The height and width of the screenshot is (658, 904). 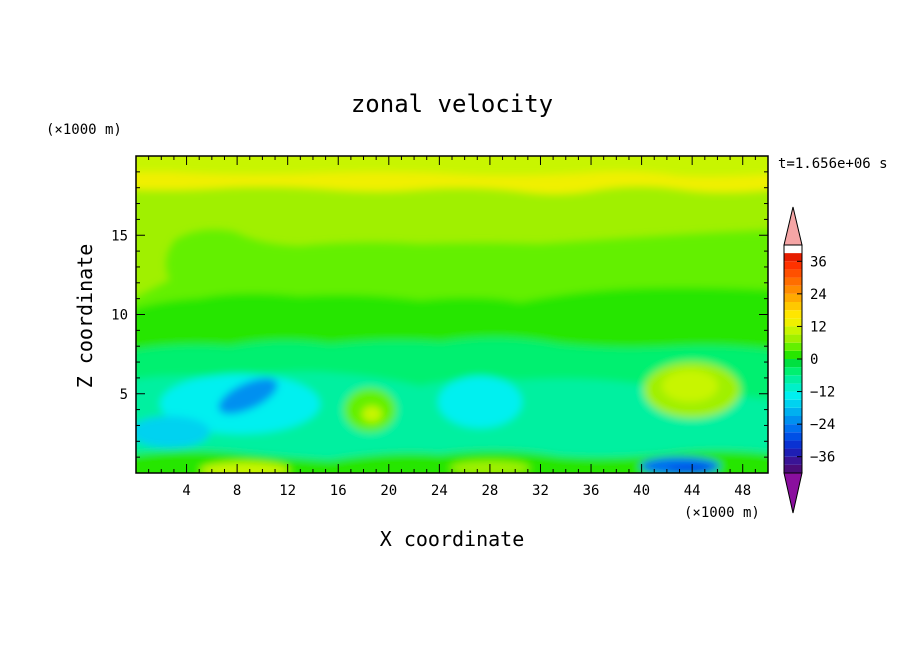 I want to click on y-axis-label: Z coordinate, so click(x=85, y=316).